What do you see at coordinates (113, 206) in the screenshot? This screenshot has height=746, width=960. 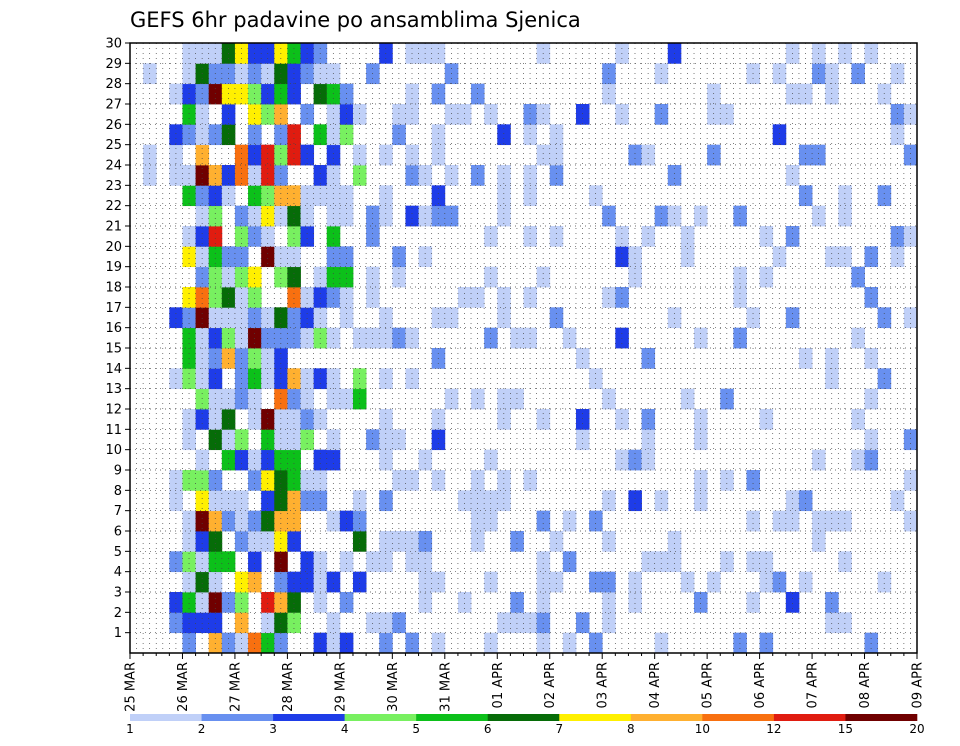 I see `y-tick-label: 22` at bounding box center [113, 206].